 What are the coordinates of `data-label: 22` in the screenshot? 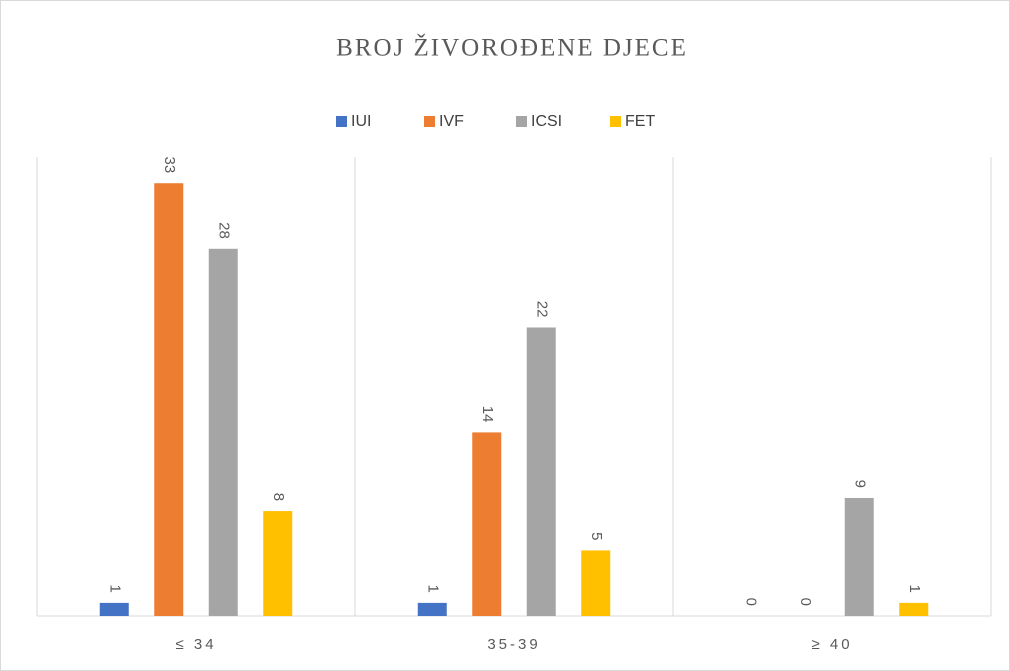 It's located at (541, 309).